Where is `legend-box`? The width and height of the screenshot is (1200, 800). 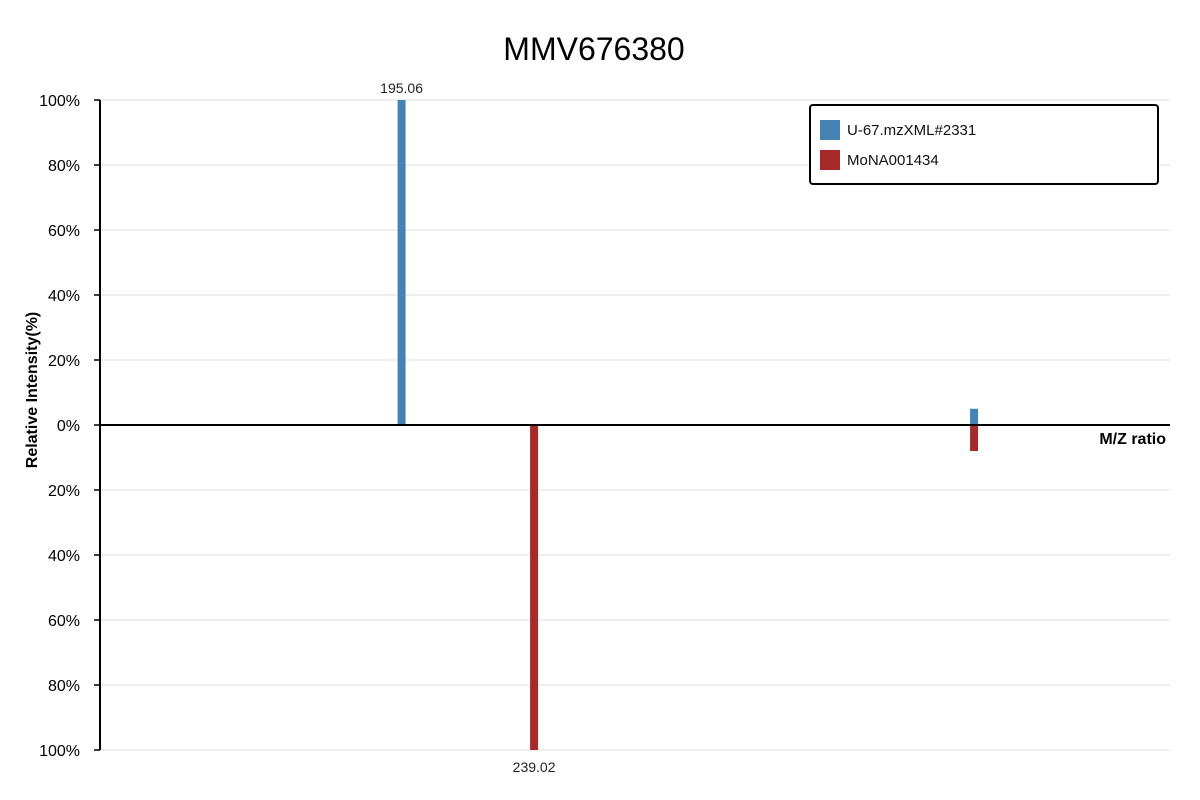 legend-box is located at coordinates (984, 144).